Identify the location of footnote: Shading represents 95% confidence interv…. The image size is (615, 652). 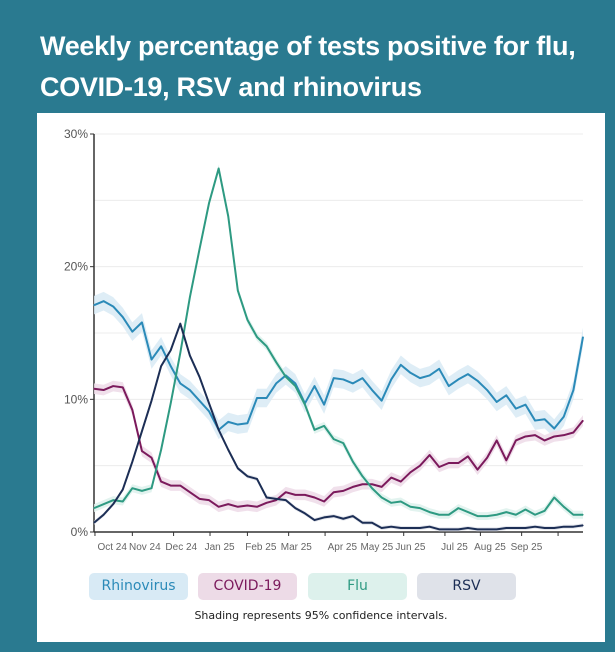
(321, 615).